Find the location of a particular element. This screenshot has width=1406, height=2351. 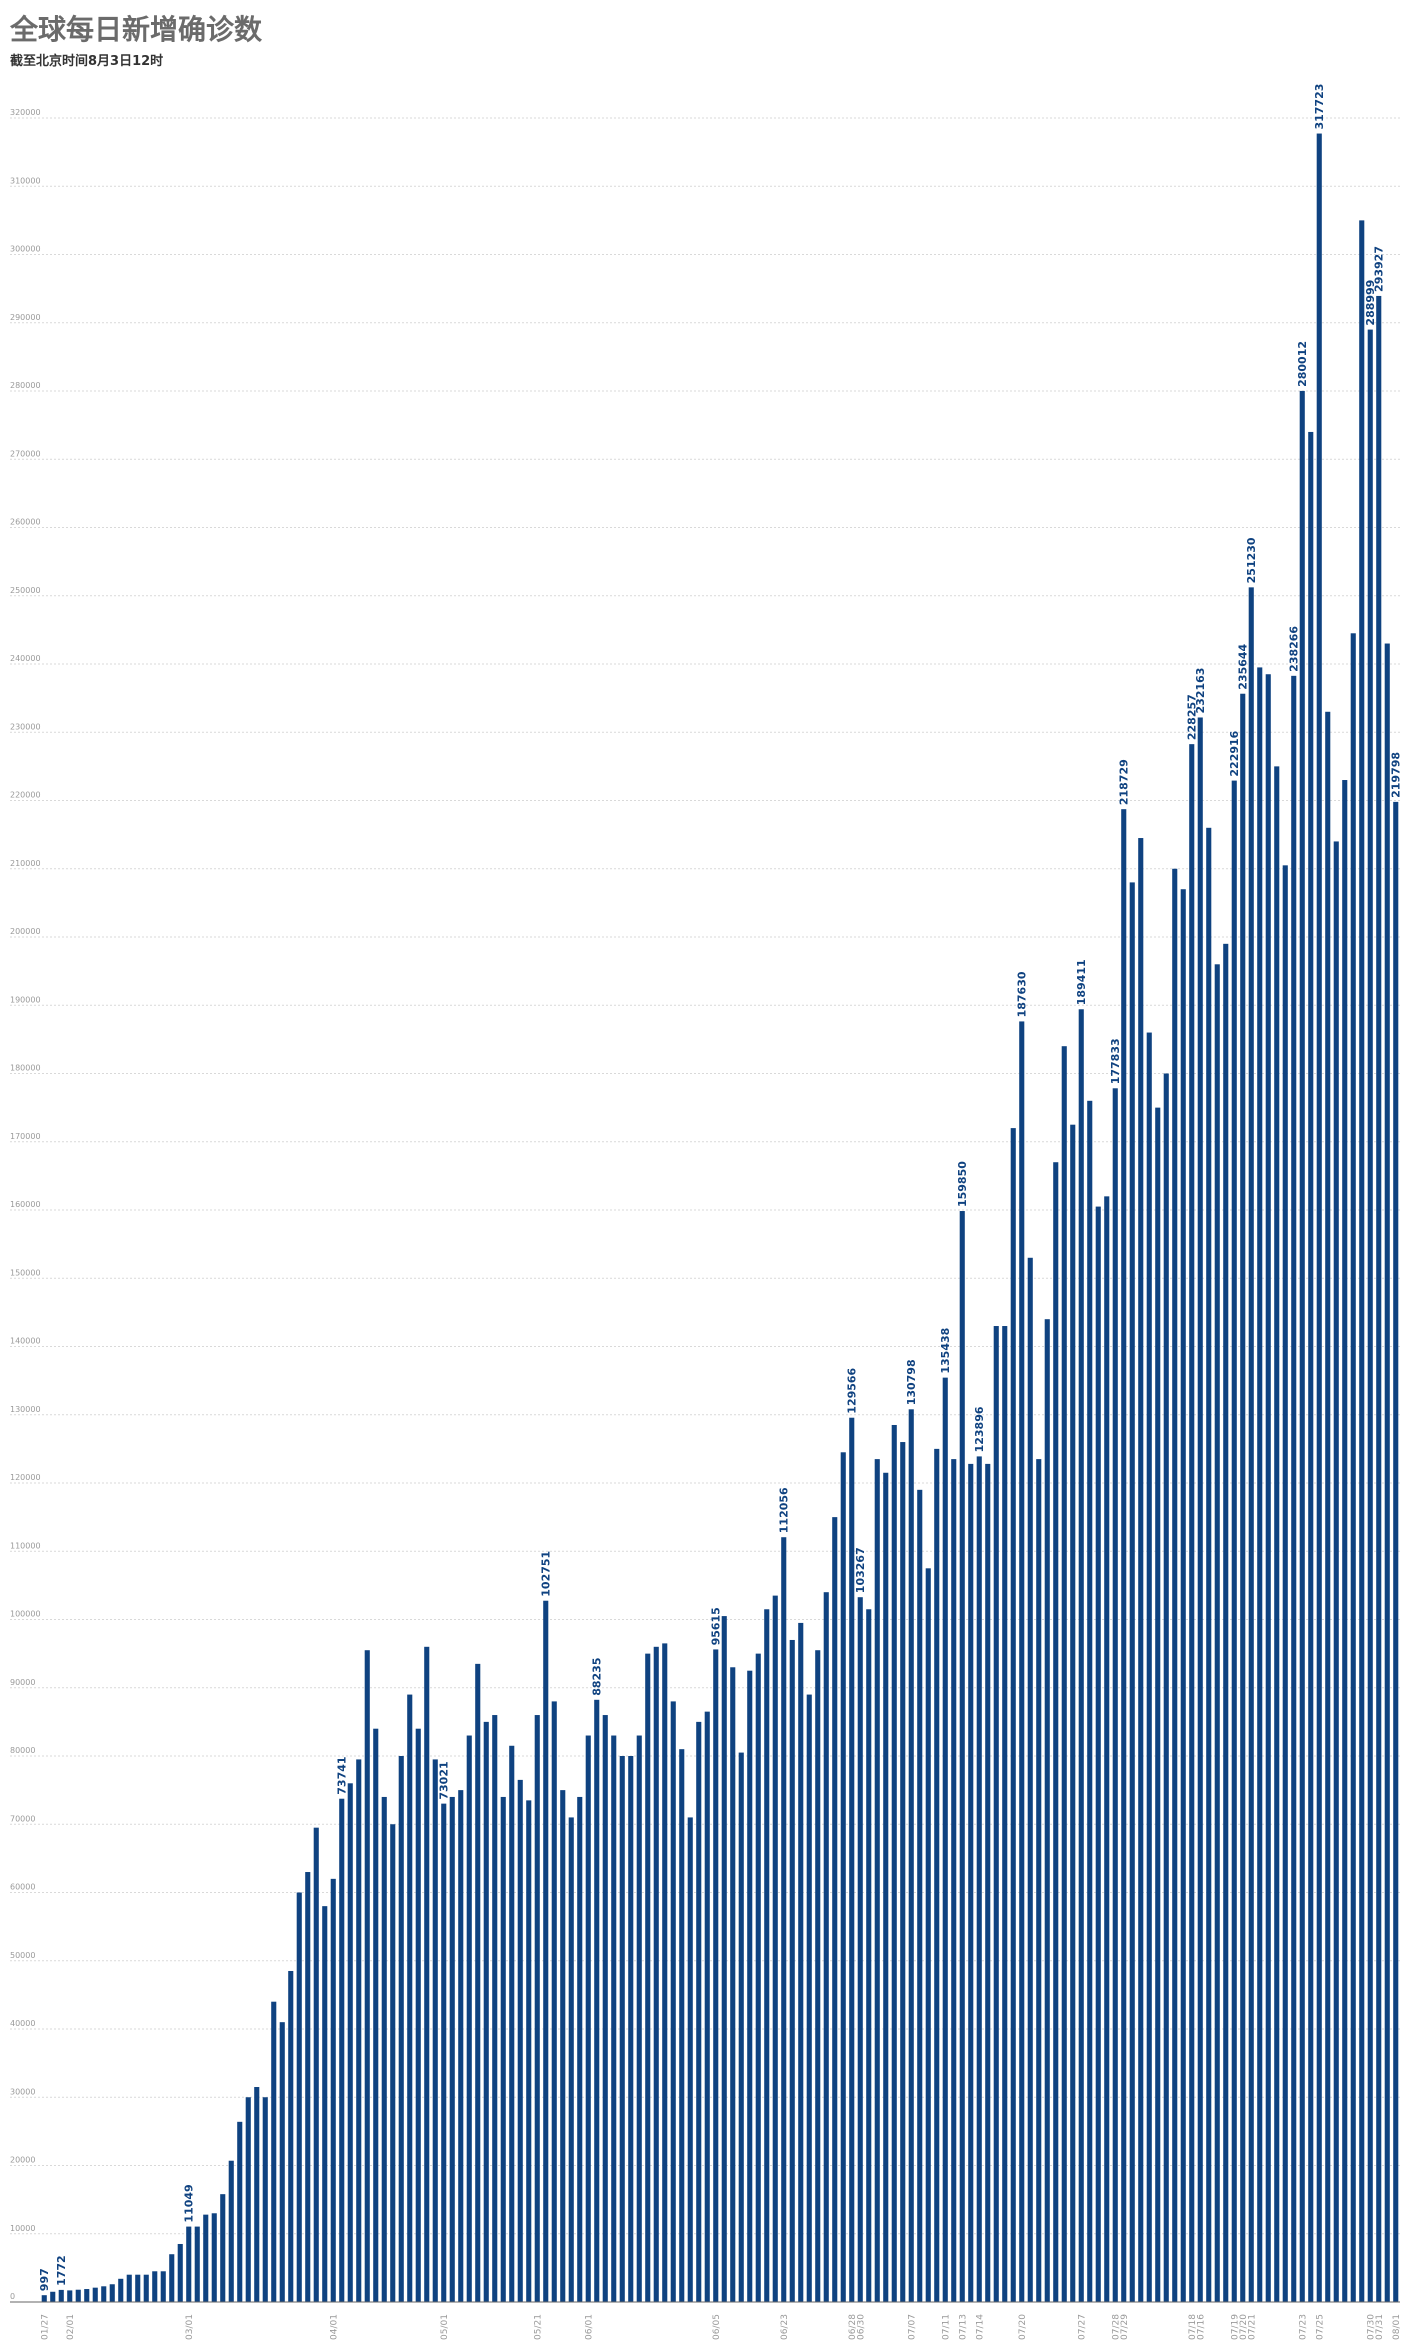

y-tick-label: 230000 is located at coordinates (25, 726).